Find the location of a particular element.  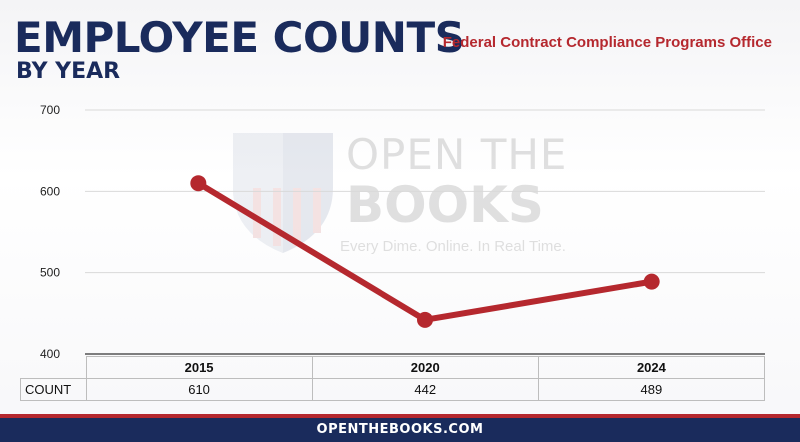

footer-url: OPENTHEBOOKS.COM is located at coordinates (400, 430).